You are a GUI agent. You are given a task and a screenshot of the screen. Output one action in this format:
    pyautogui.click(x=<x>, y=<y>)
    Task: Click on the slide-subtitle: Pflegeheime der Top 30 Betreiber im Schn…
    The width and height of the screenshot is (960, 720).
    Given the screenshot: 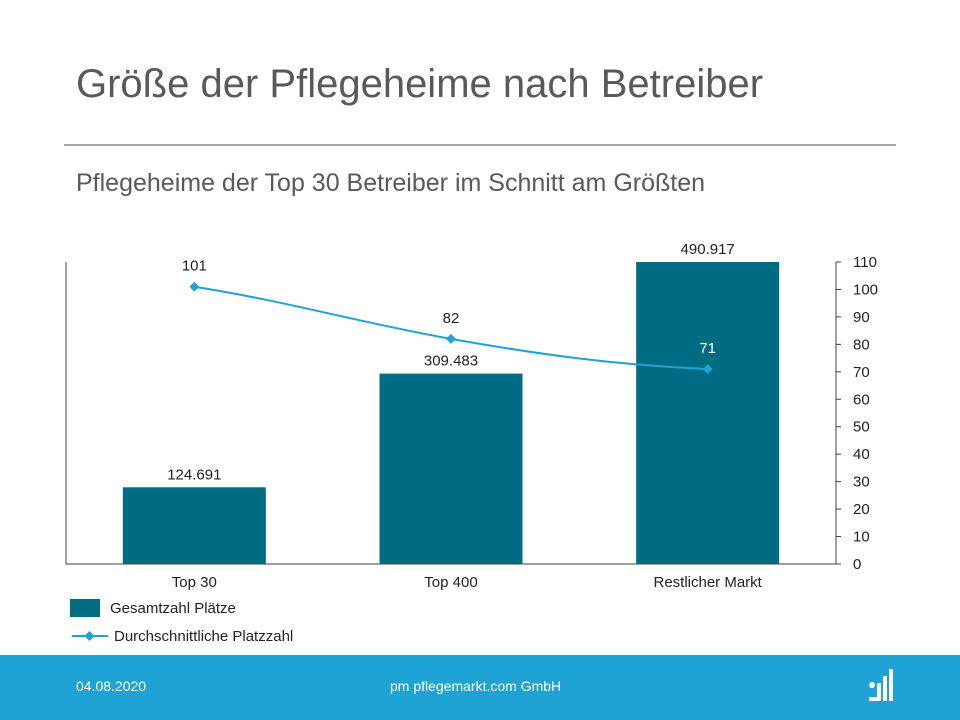 What is the action you would take?
    pyautogui.click(x=391, y=183)
    